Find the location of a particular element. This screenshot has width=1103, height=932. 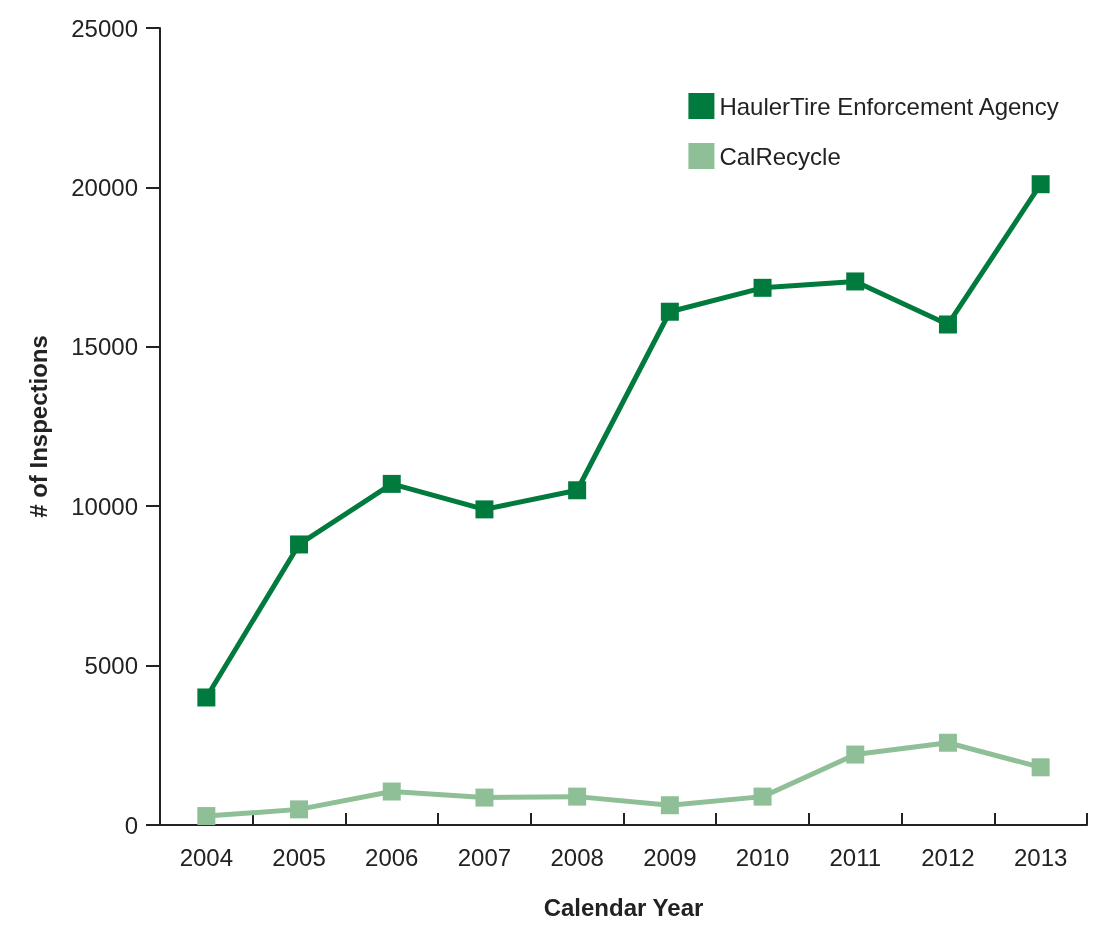

x-tick-label: 2010 is located at coordinates (762, 857).